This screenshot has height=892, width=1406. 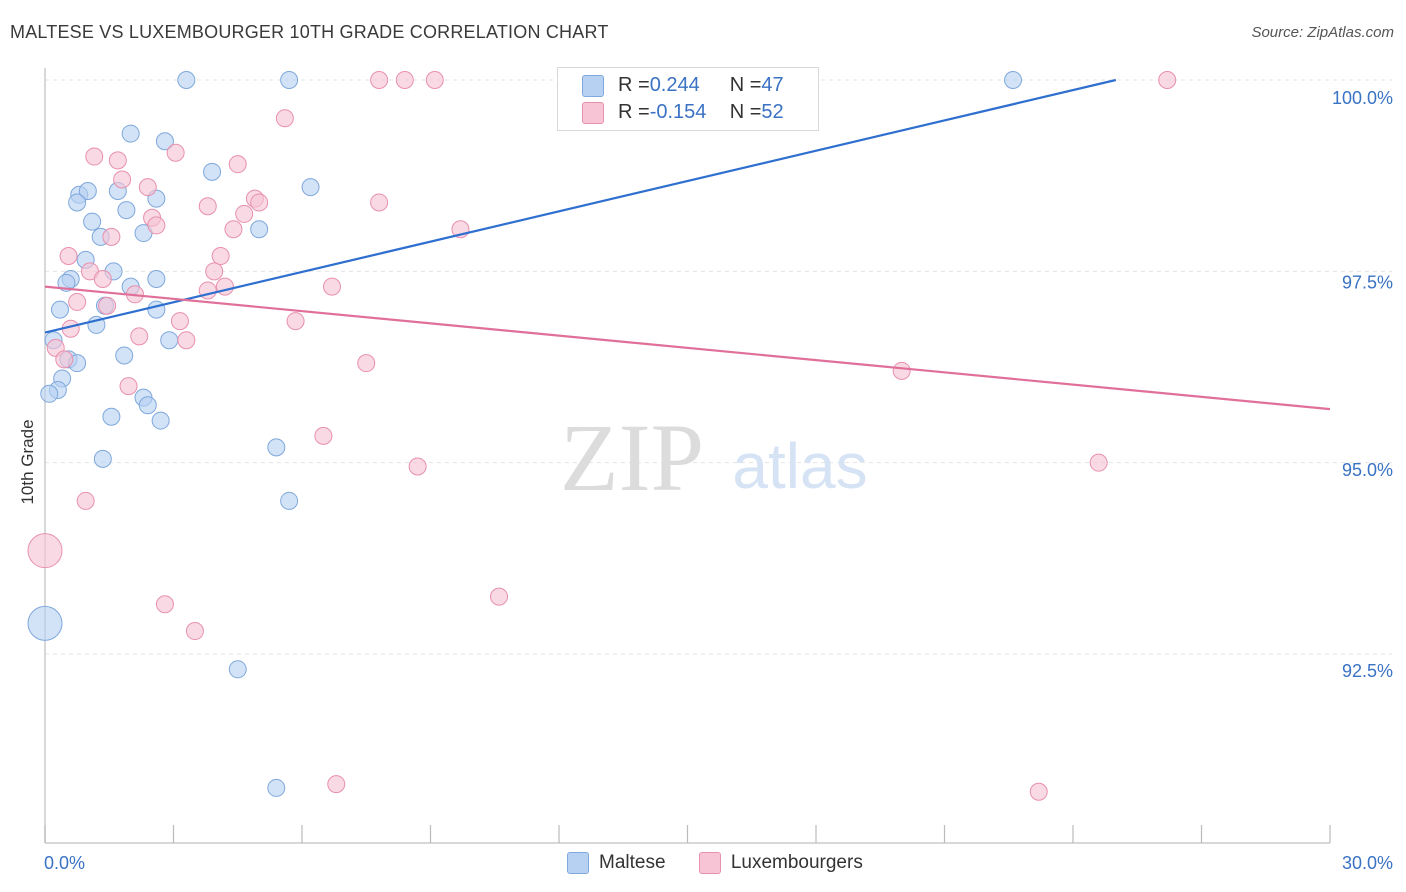 I want to click on legend-box: R = 0.244 N = 47 R = -0.154 N = 52, so click(x=688, y=99).